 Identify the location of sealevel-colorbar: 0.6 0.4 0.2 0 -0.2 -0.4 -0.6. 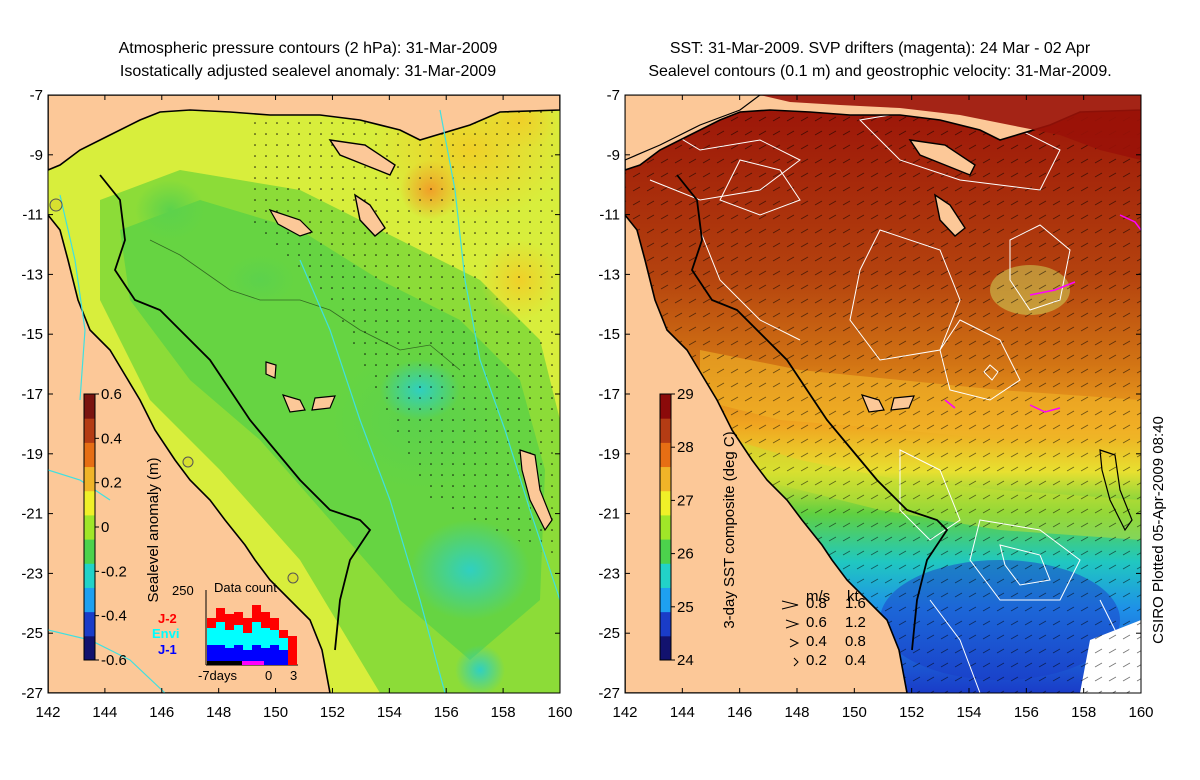
(105, 527).